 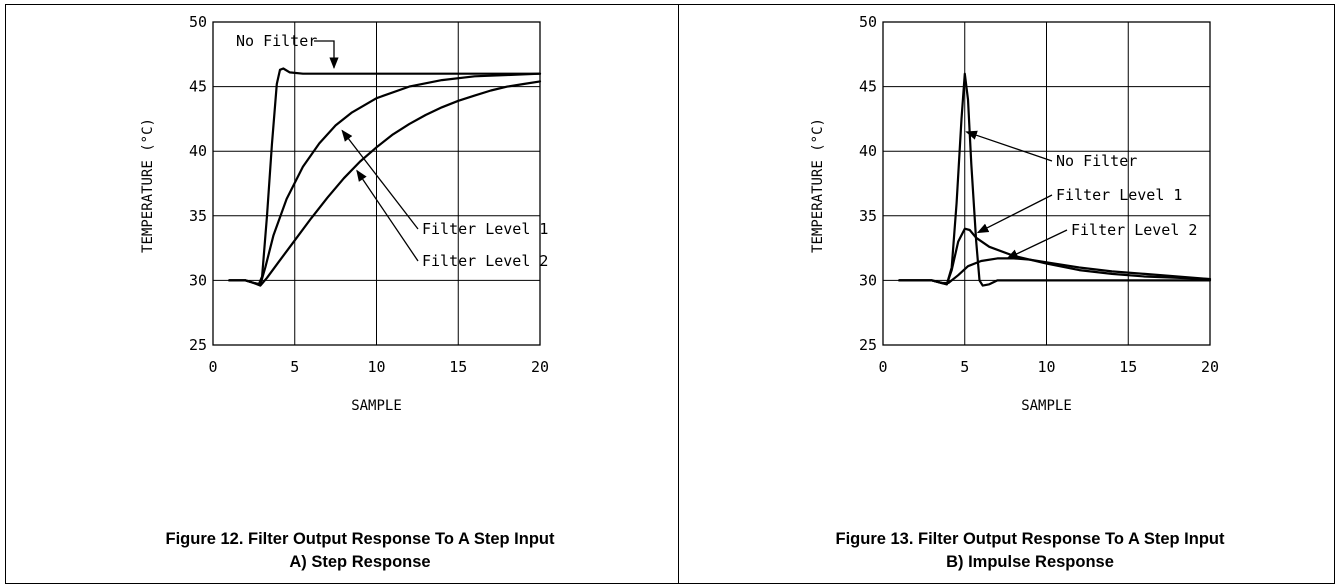 I want to click on figure-13-caption-line2: B) Impulse Response, so click(x=1030, y=562).